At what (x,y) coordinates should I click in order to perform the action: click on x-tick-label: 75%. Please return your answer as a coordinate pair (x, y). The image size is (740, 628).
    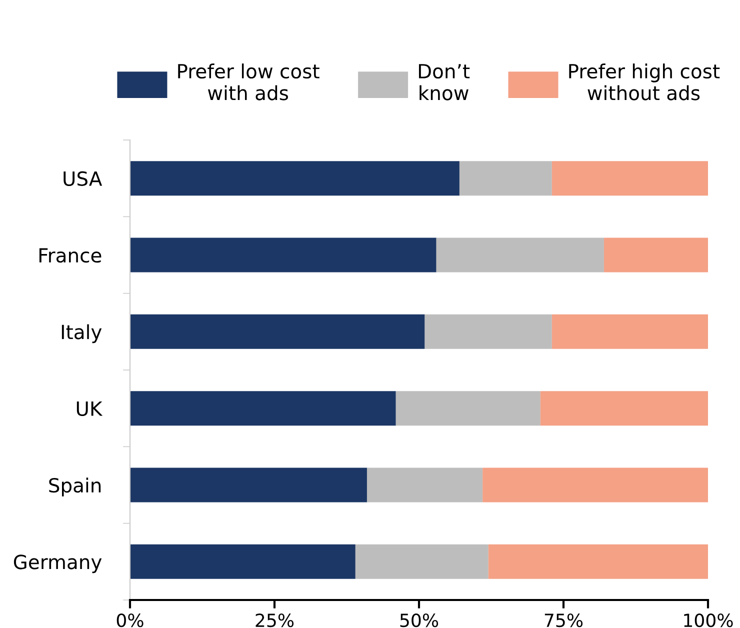
    Looking at the image, I should click on (563, 621).